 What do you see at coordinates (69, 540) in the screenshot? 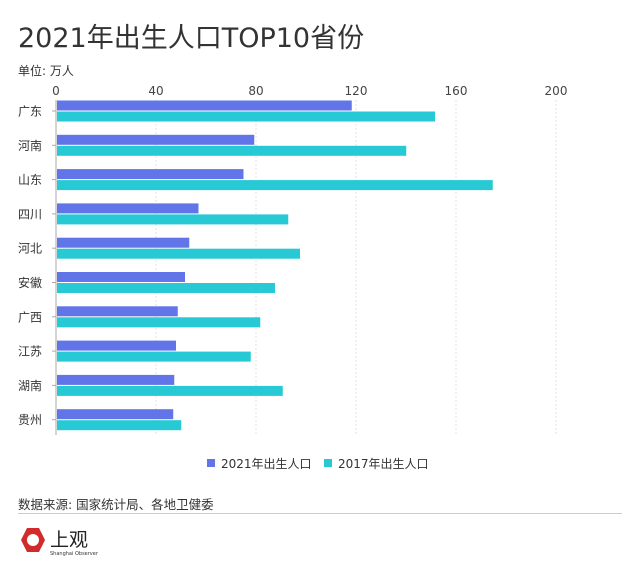
I see `logo-text: 上观` at bounding box center [69, 540].